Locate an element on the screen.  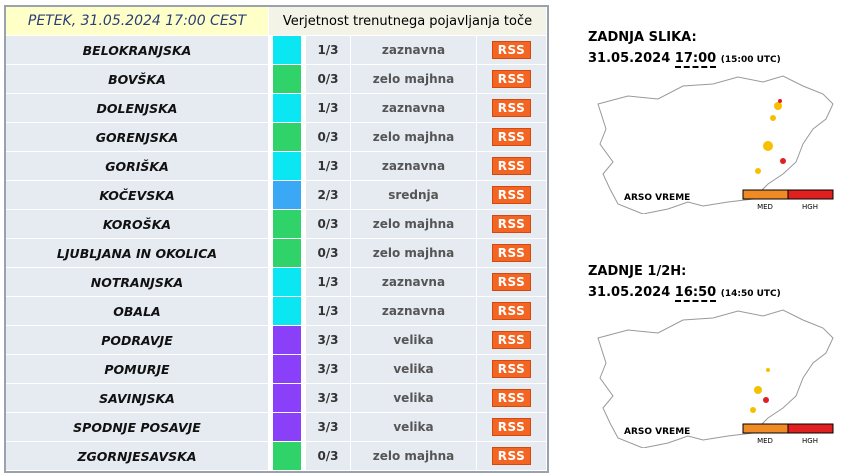
logo: ARSO VREME is located at coordinates (657, 432).